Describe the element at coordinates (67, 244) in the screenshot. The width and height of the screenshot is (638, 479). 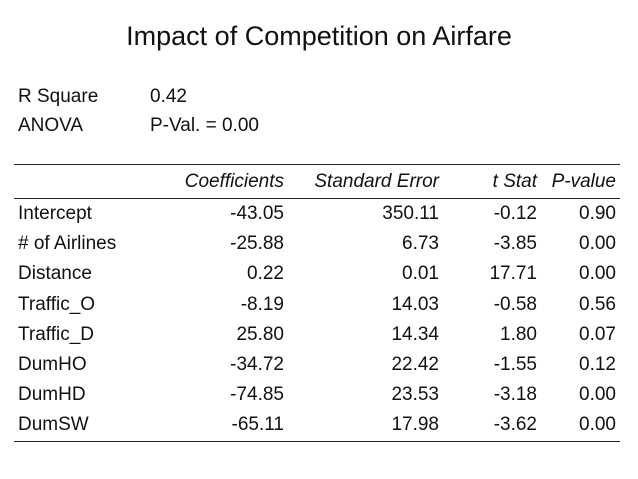
I see `variable-name: # of Airlines` at that location.